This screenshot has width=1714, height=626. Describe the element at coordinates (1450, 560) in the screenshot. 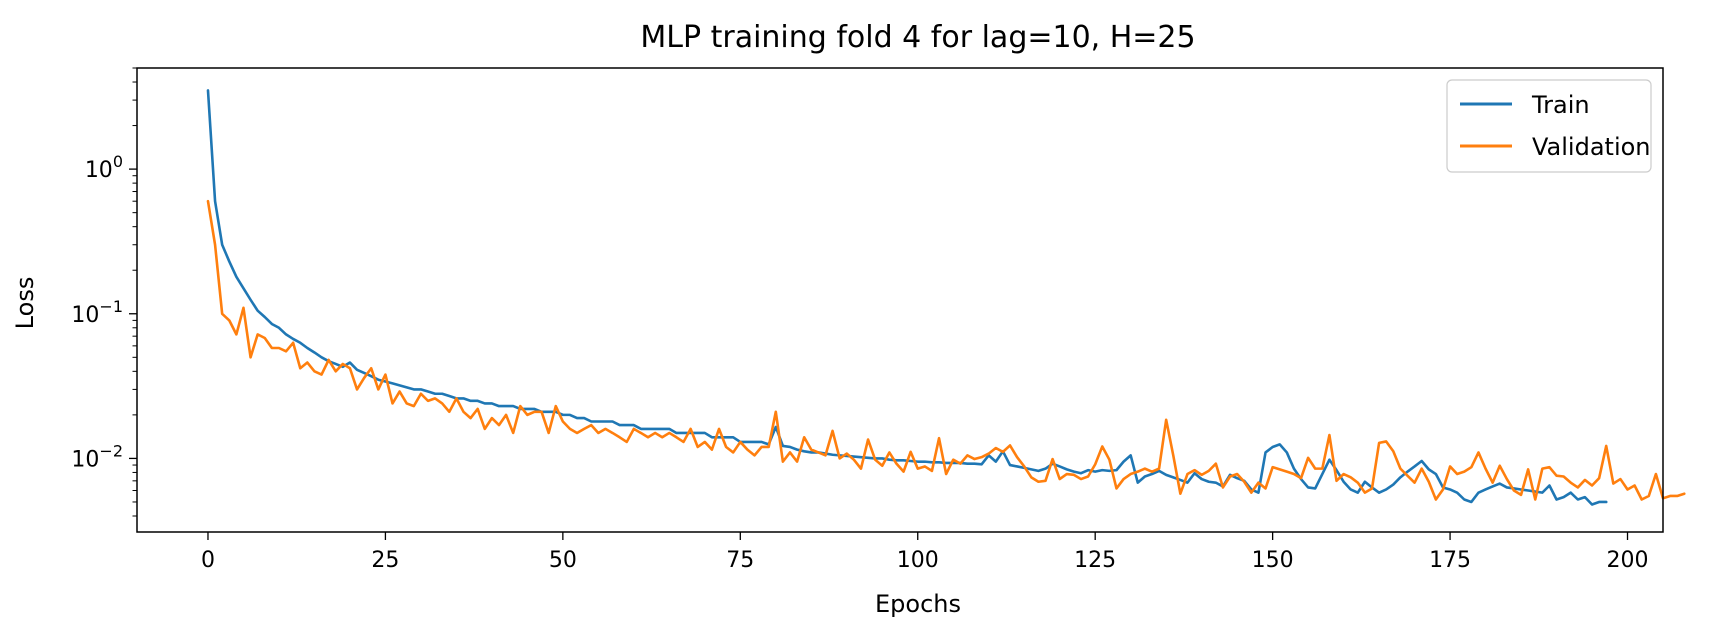

I see `x-tick-label: 175` at that location.